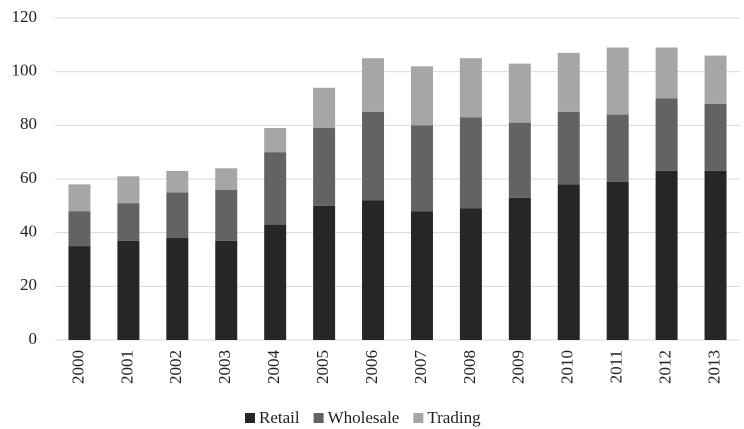 This screenshot has height=429, width=744. I want to click on x-tick-label: 2001, so click(126, 367).